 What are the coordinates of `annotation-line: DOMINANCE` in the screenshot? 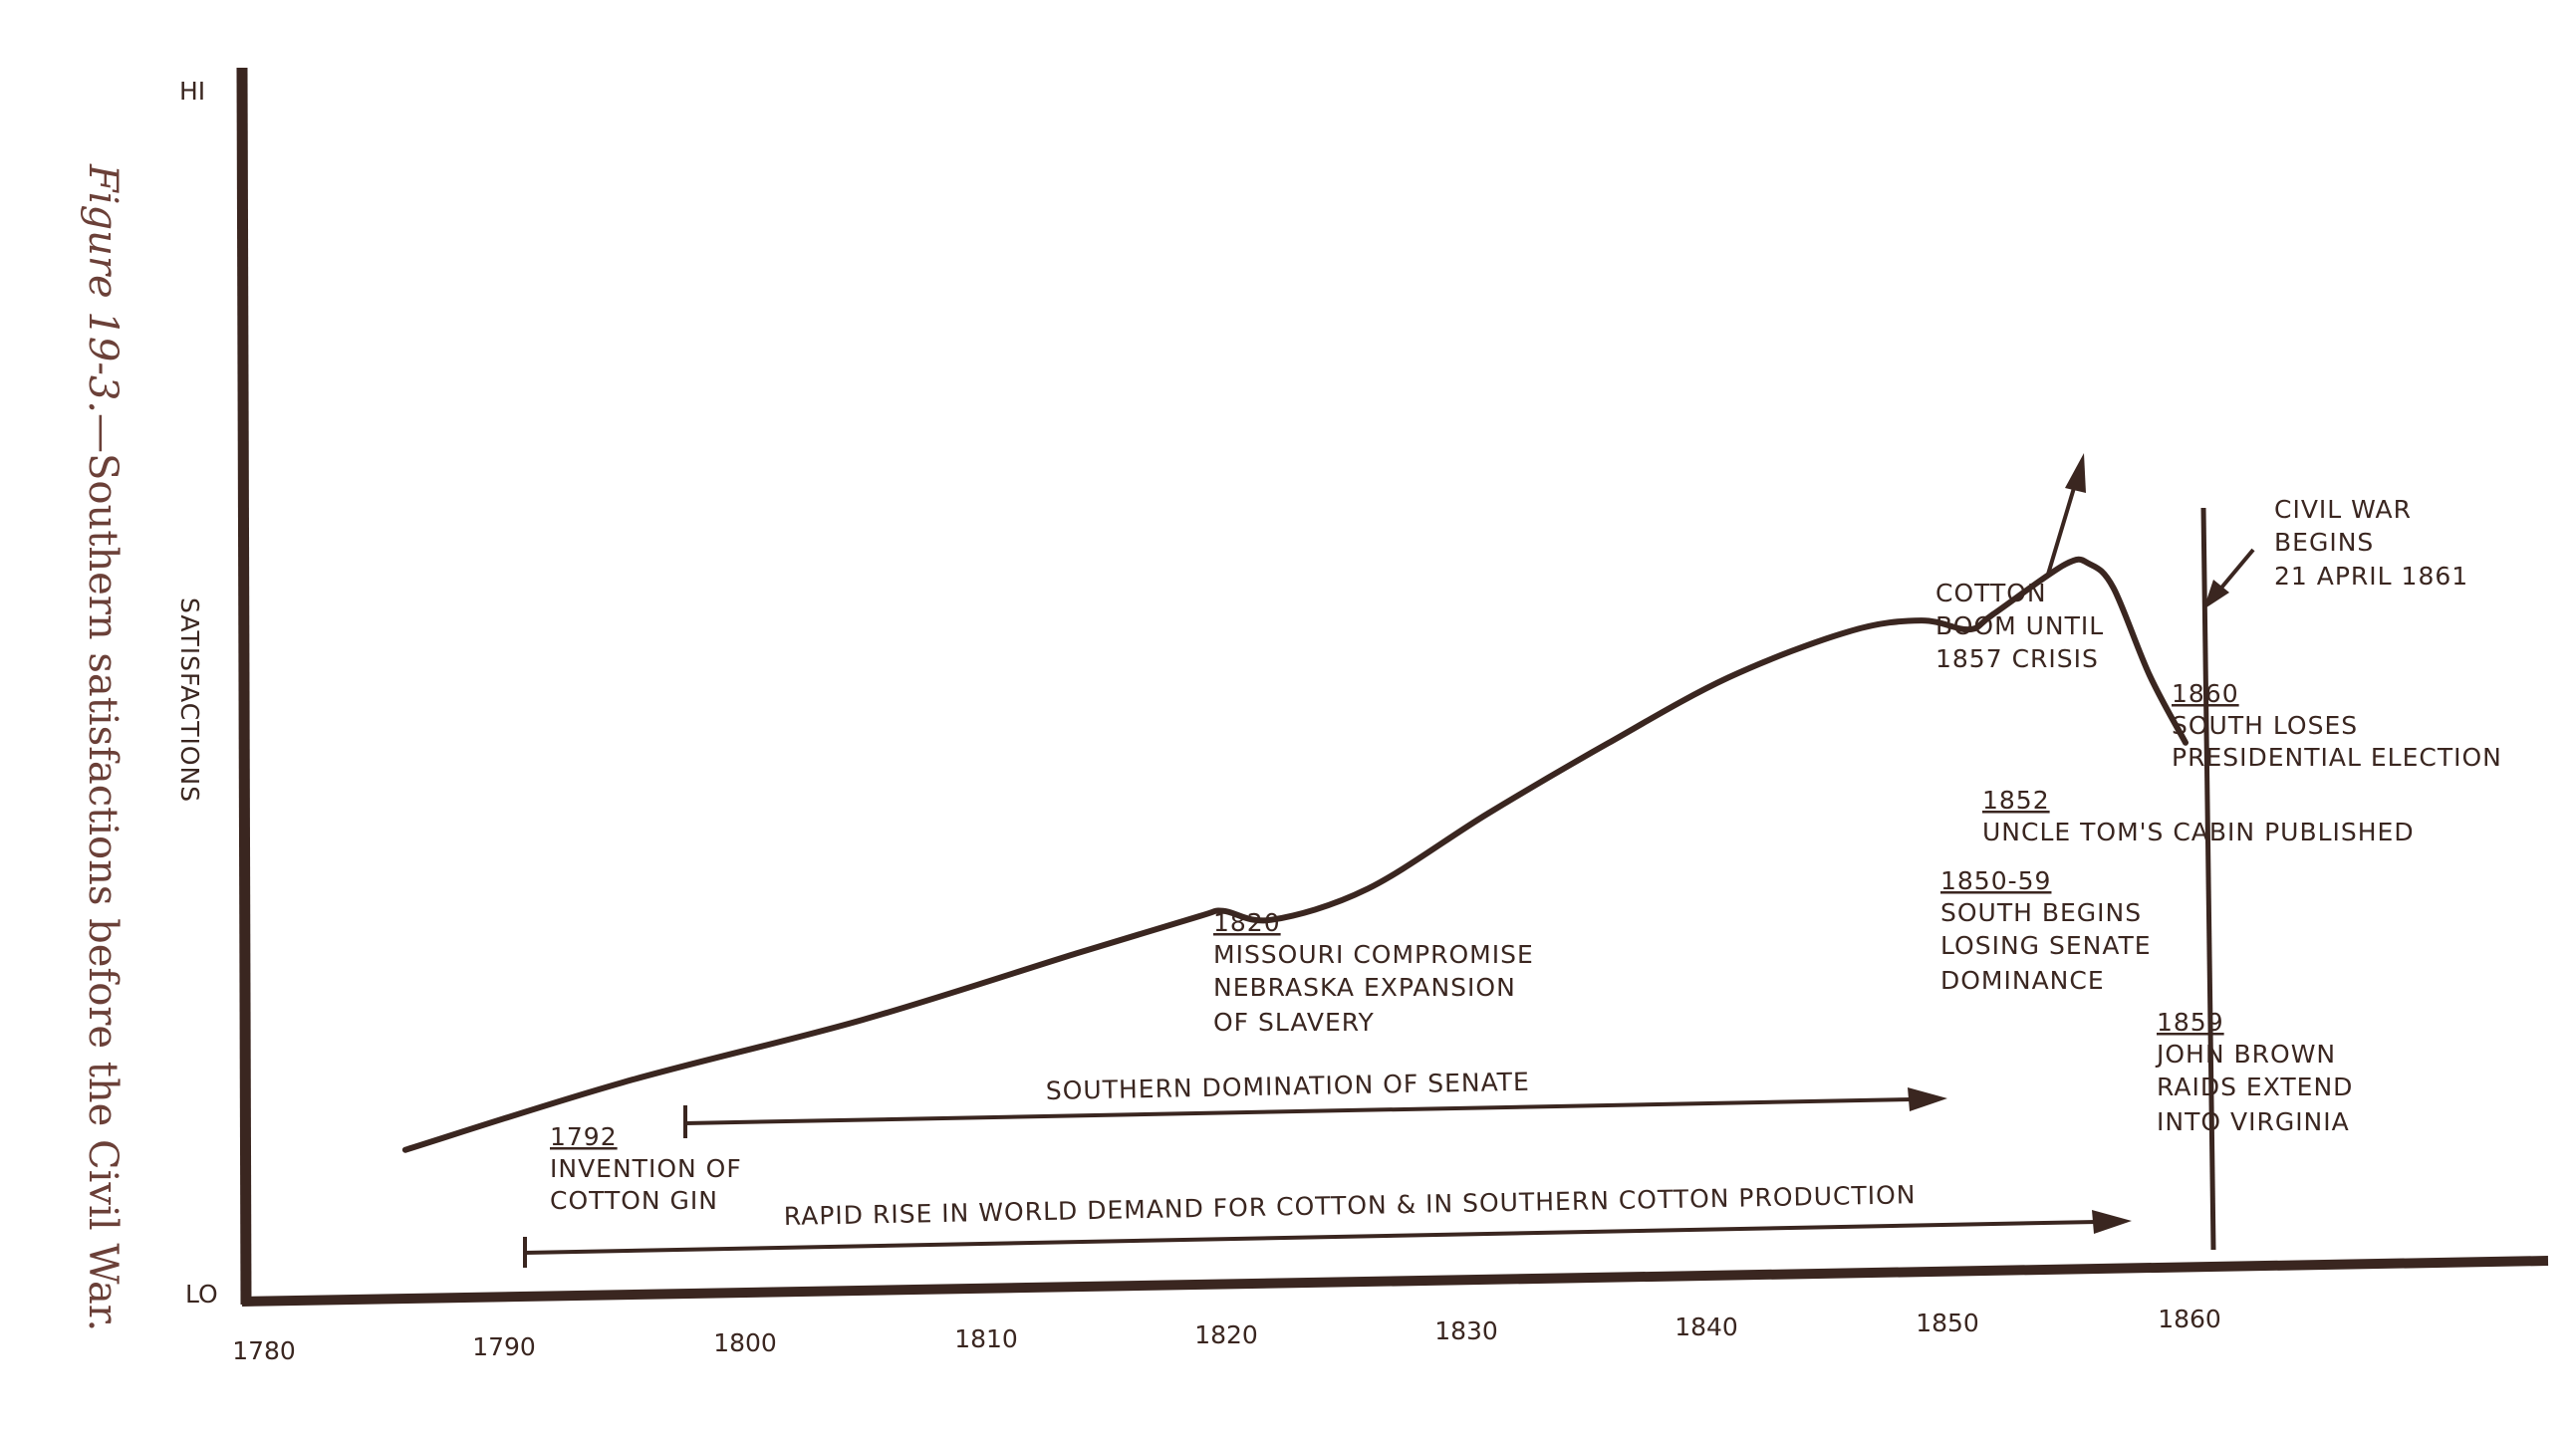 It's located at (2022, 980).